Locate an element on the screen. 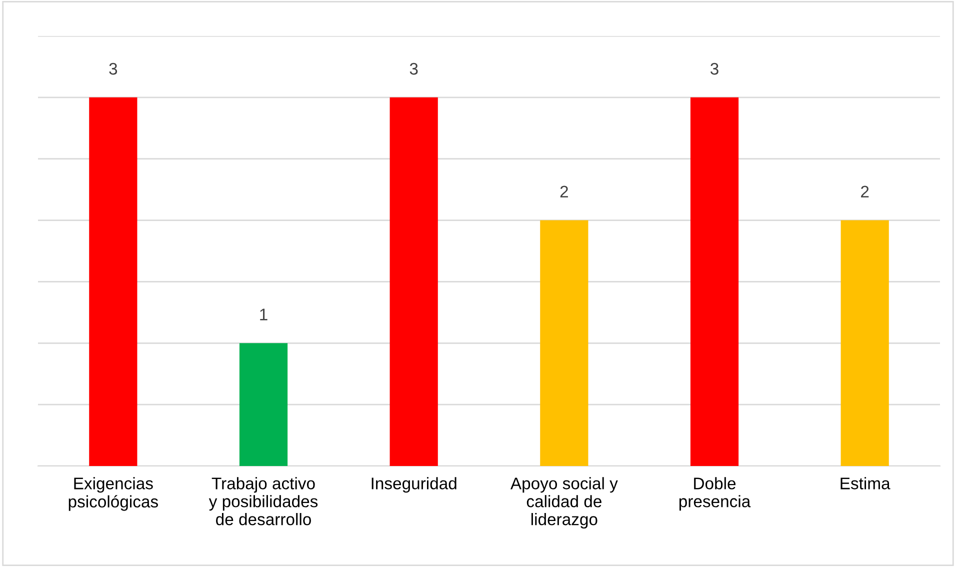  x-tick-label: Exigencias psicológicas is located at coordinates (113, 494).